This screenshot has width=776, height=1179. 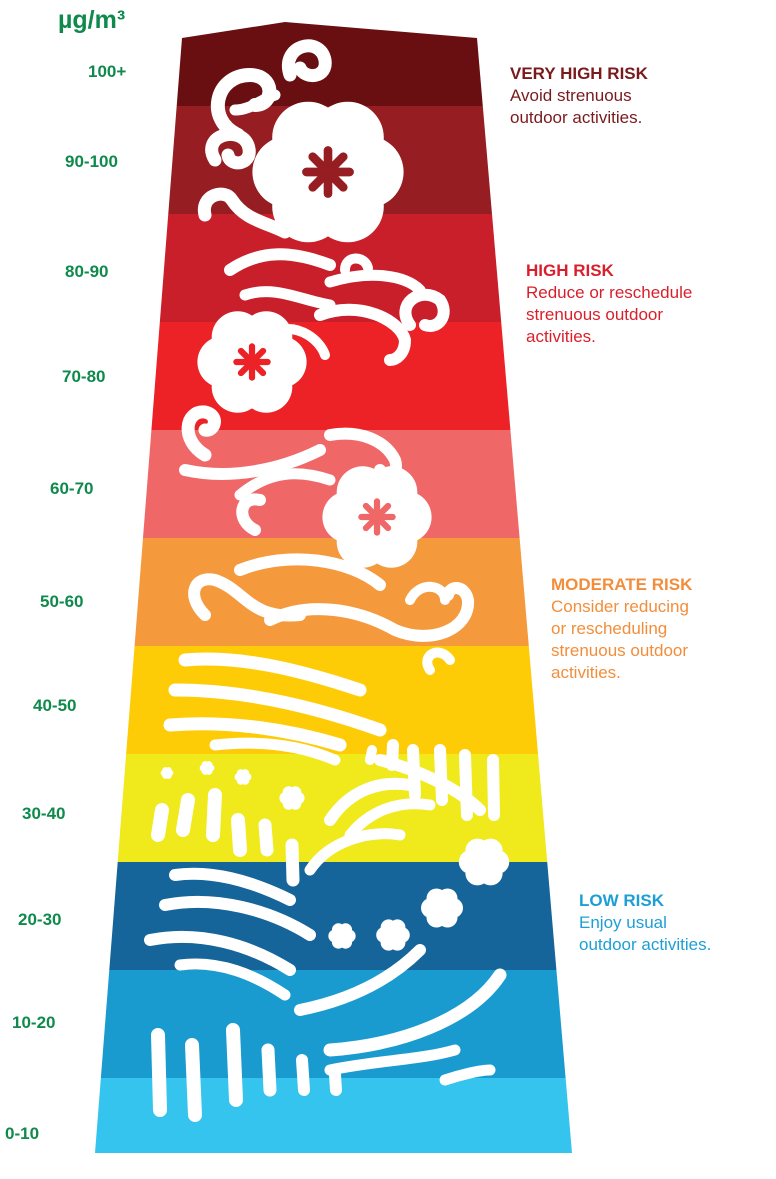 I want to click on level-label: 60-70, so click(x=72, y=488).